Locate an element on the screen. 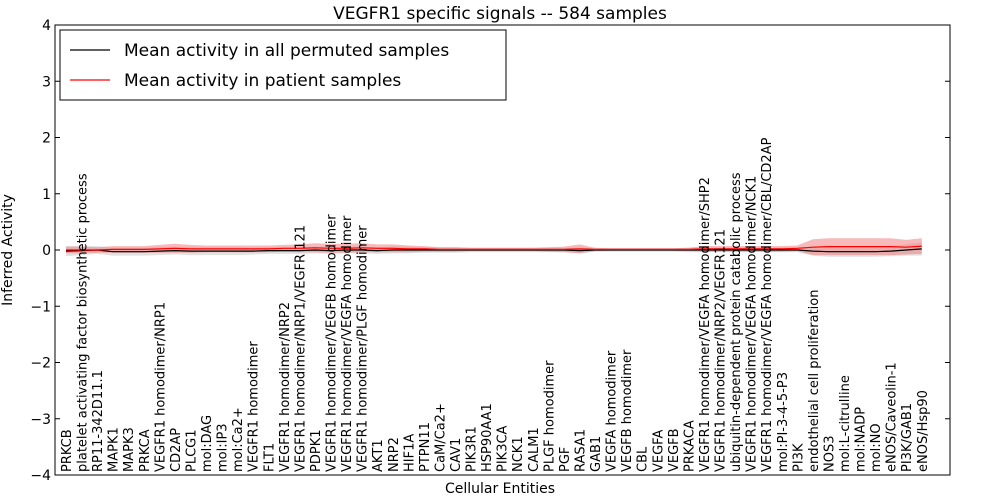  category-label: VEGFR1 homodimer/VEGFA homodimer is located at coordinates (347, 343).